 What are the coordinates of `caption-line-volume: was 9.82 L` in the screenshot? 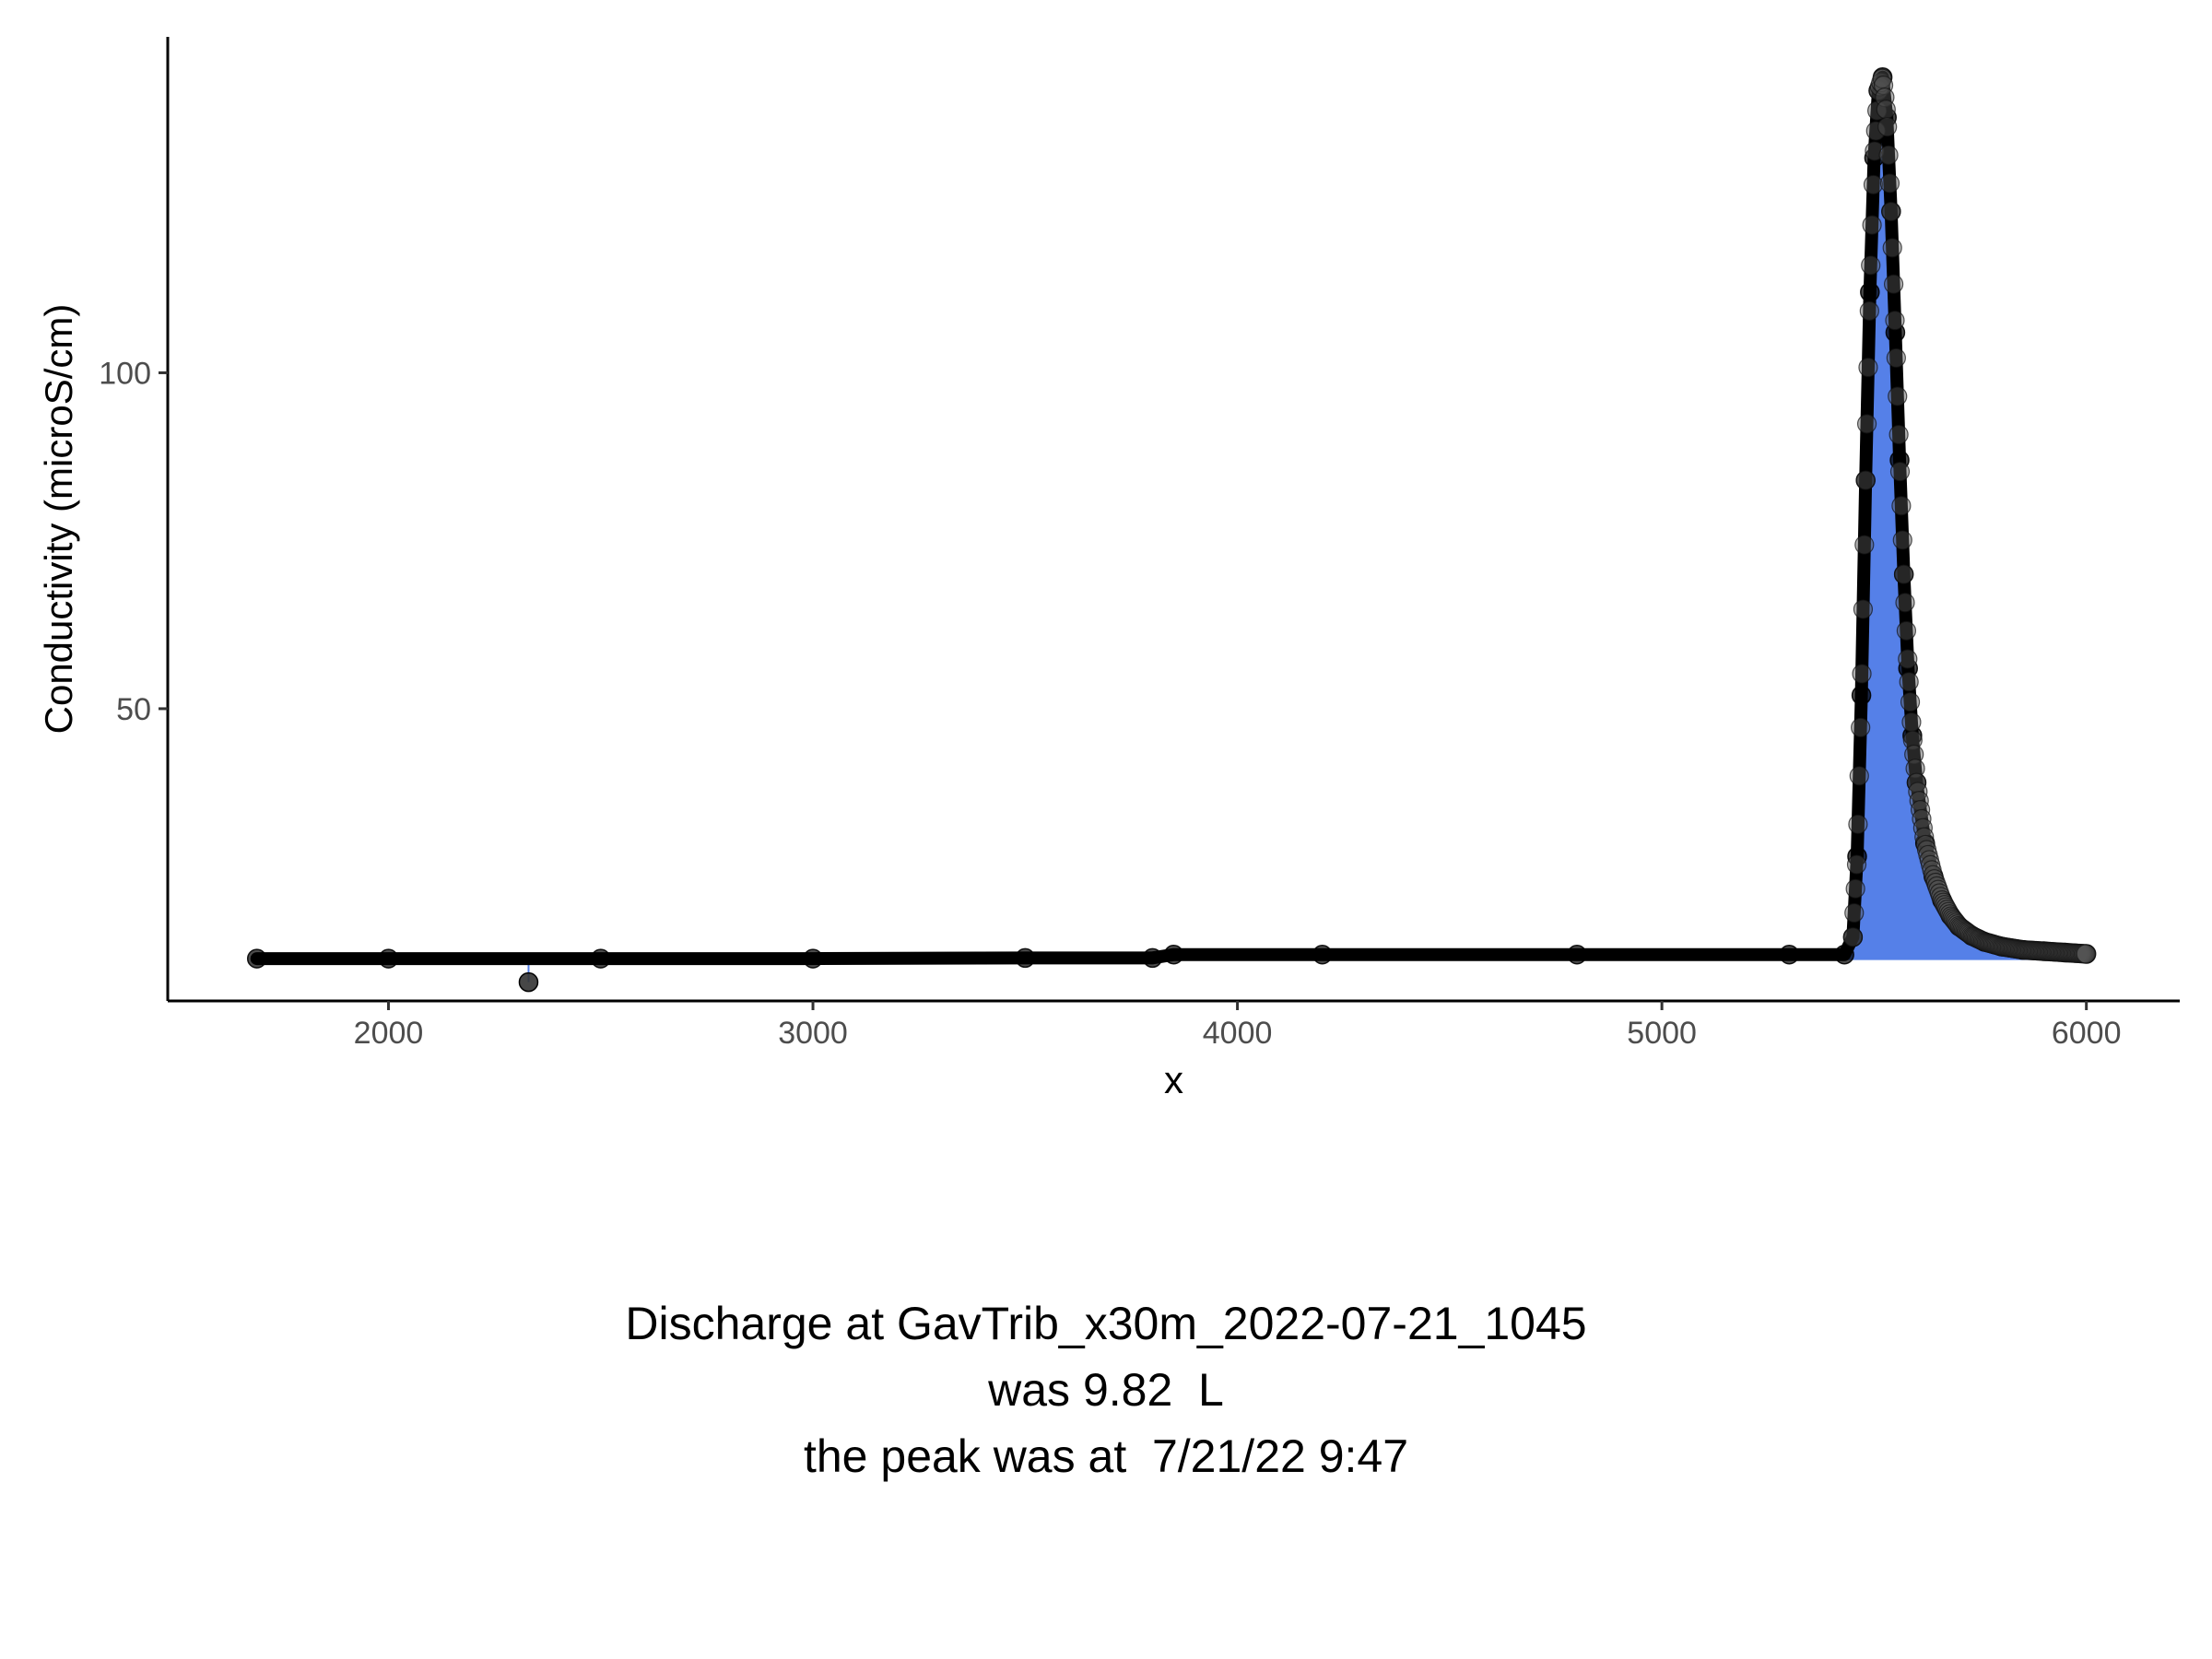 It's located at (1106, 1390).